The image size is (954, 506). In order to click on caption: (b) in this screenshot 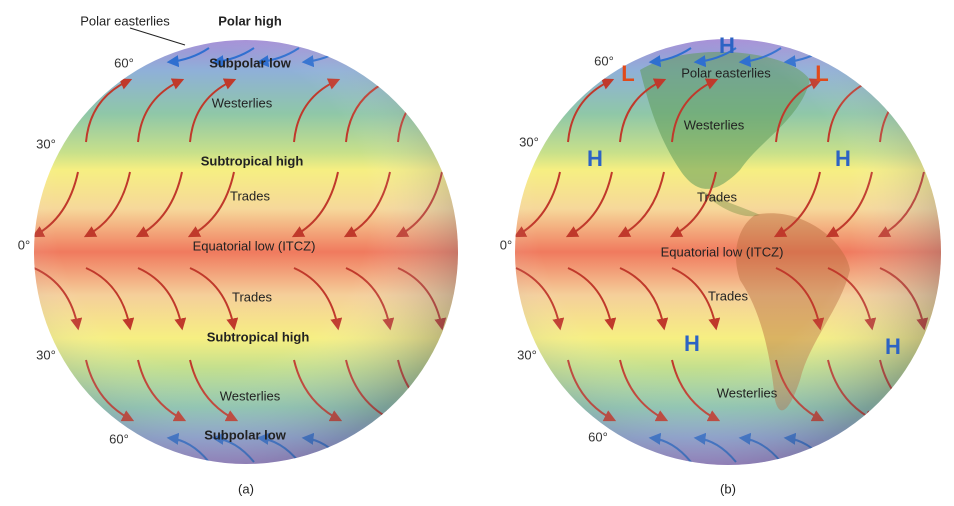, I will do `click(728, 488)`.